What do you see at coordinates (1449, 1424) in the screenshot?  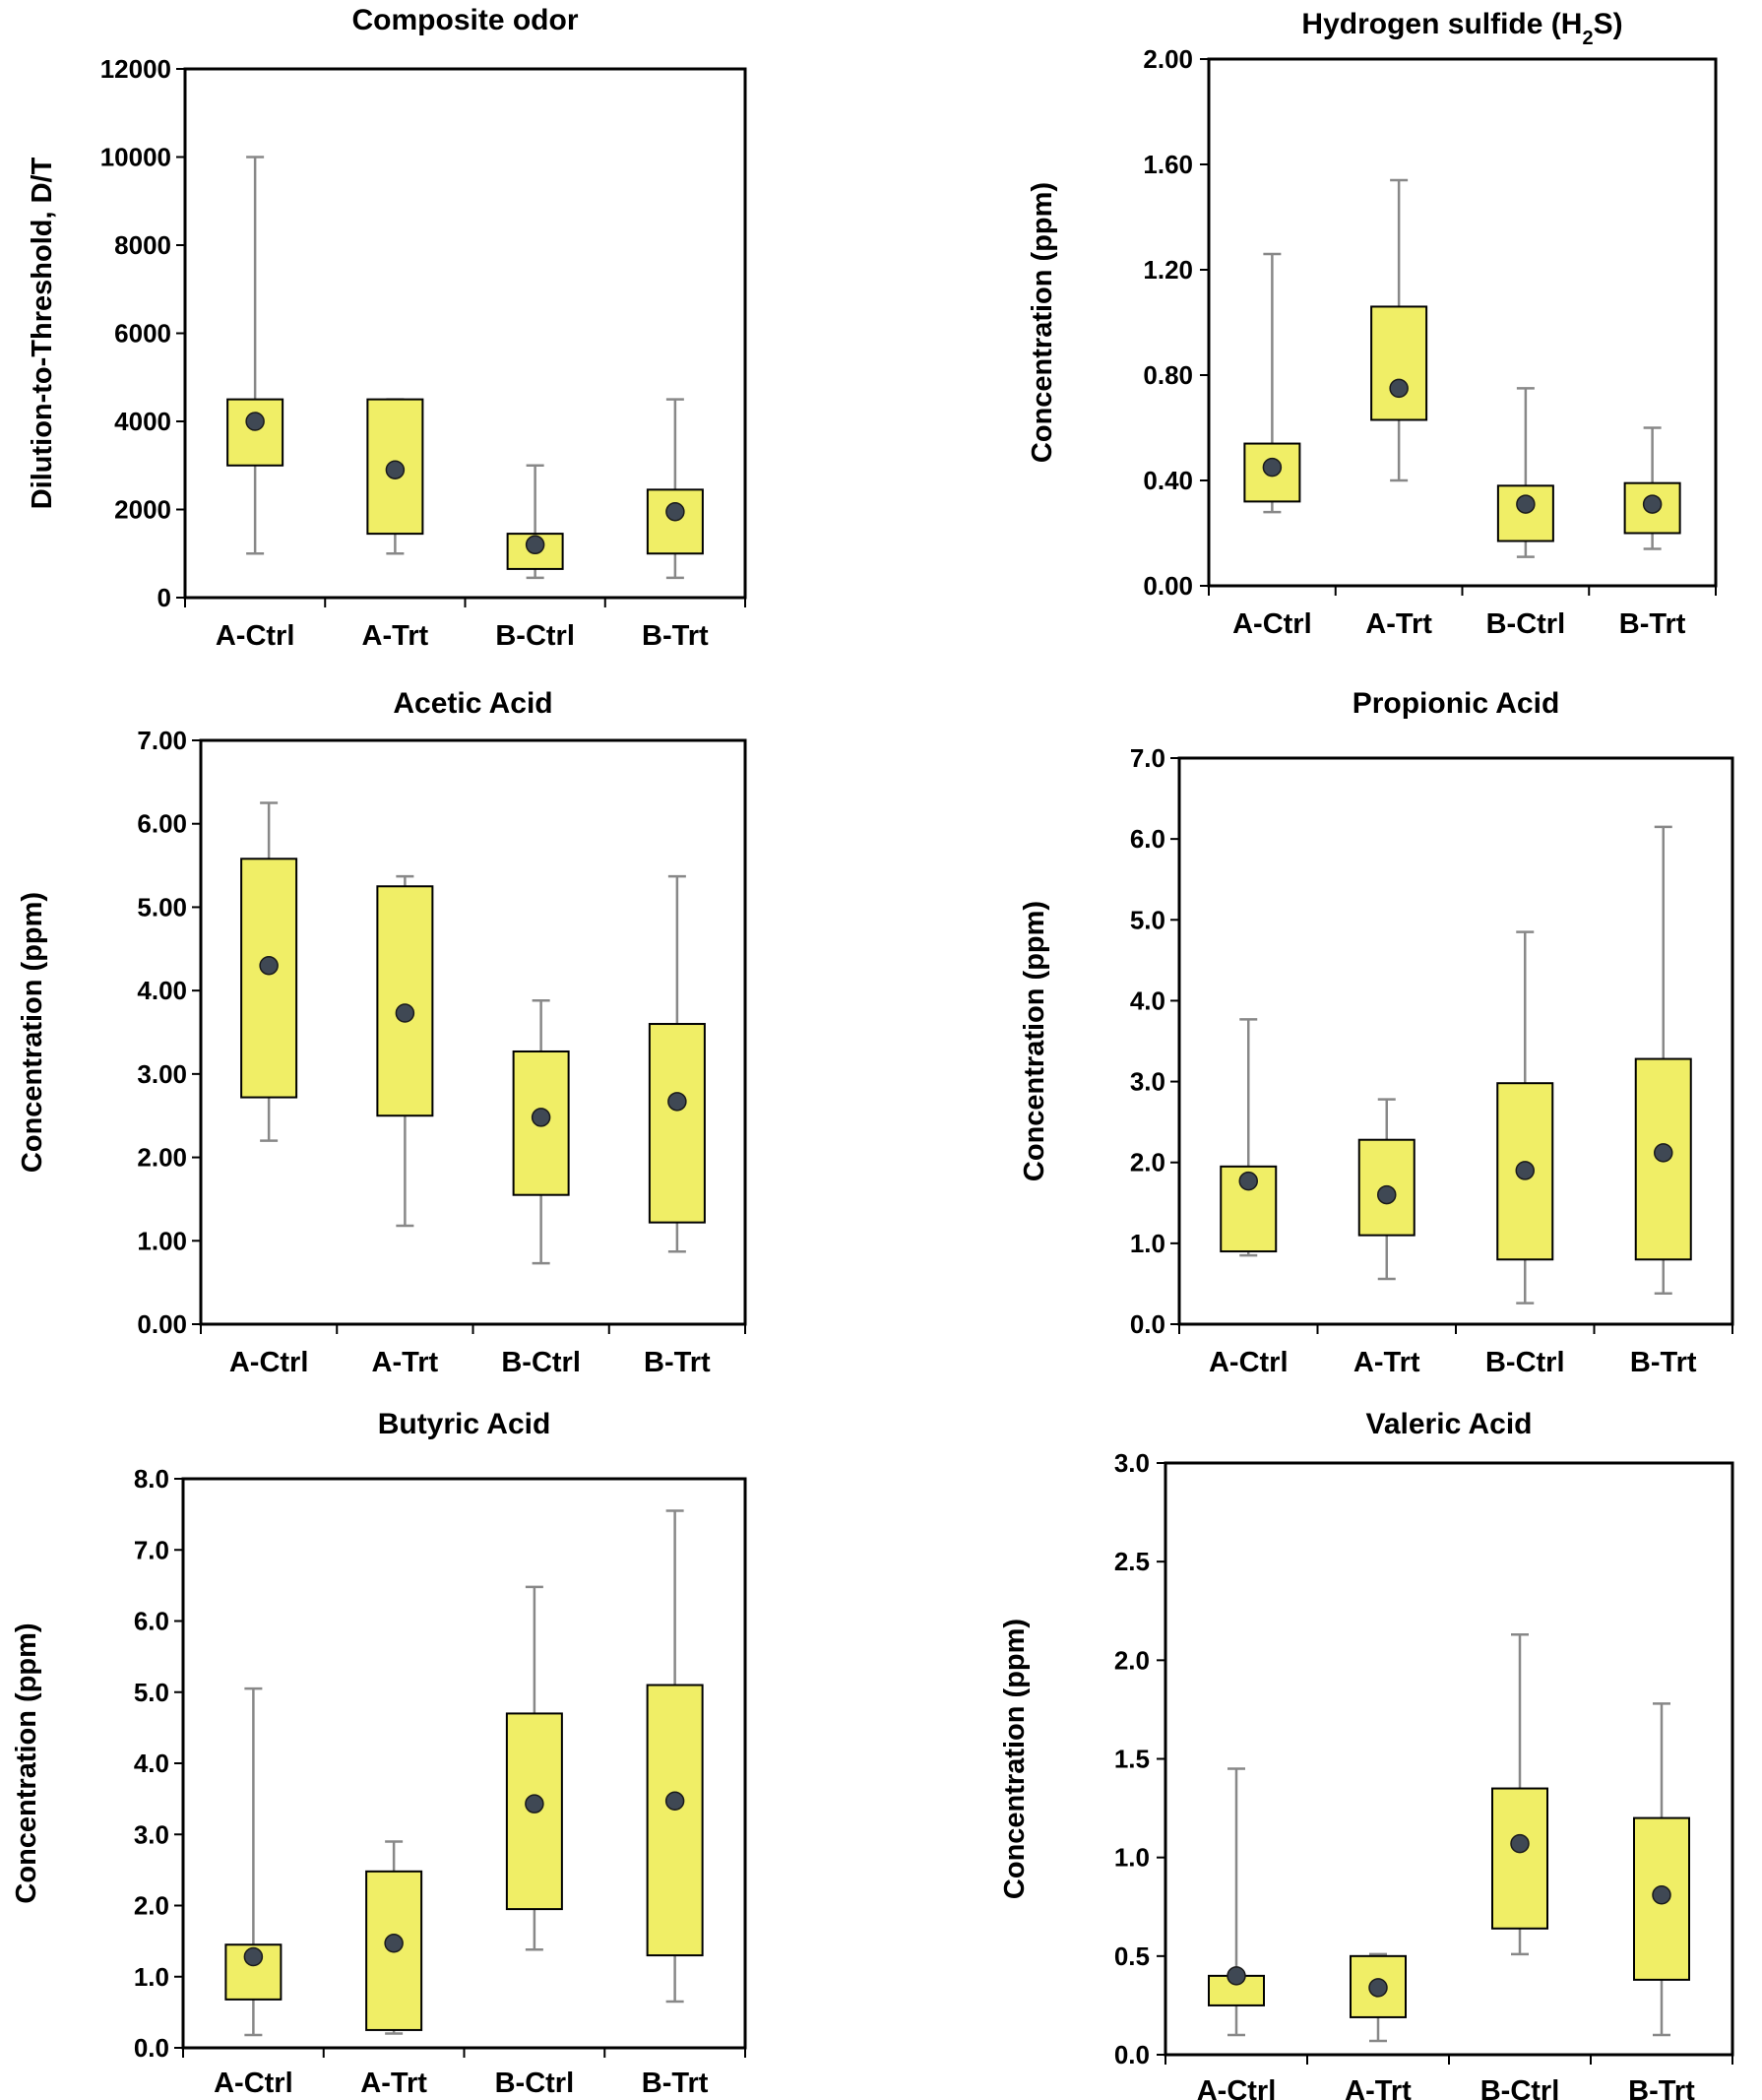 I see `chart-title: Valeric Acid` at bounding box center [1449, 1424].